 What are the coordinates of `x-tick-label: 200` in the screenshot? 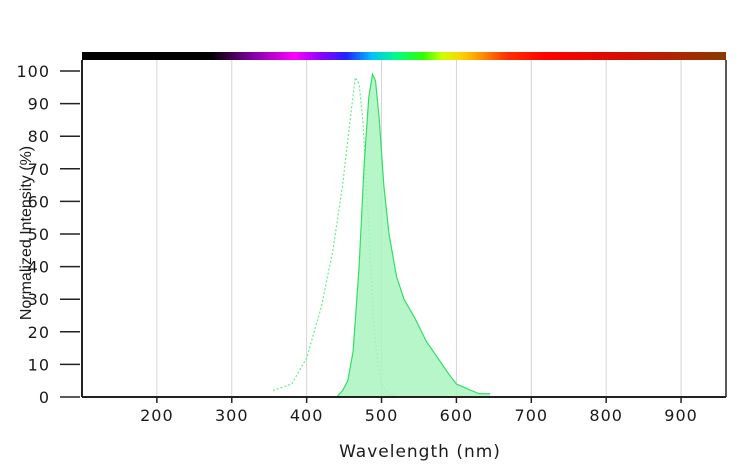 It's located at (157, 415).